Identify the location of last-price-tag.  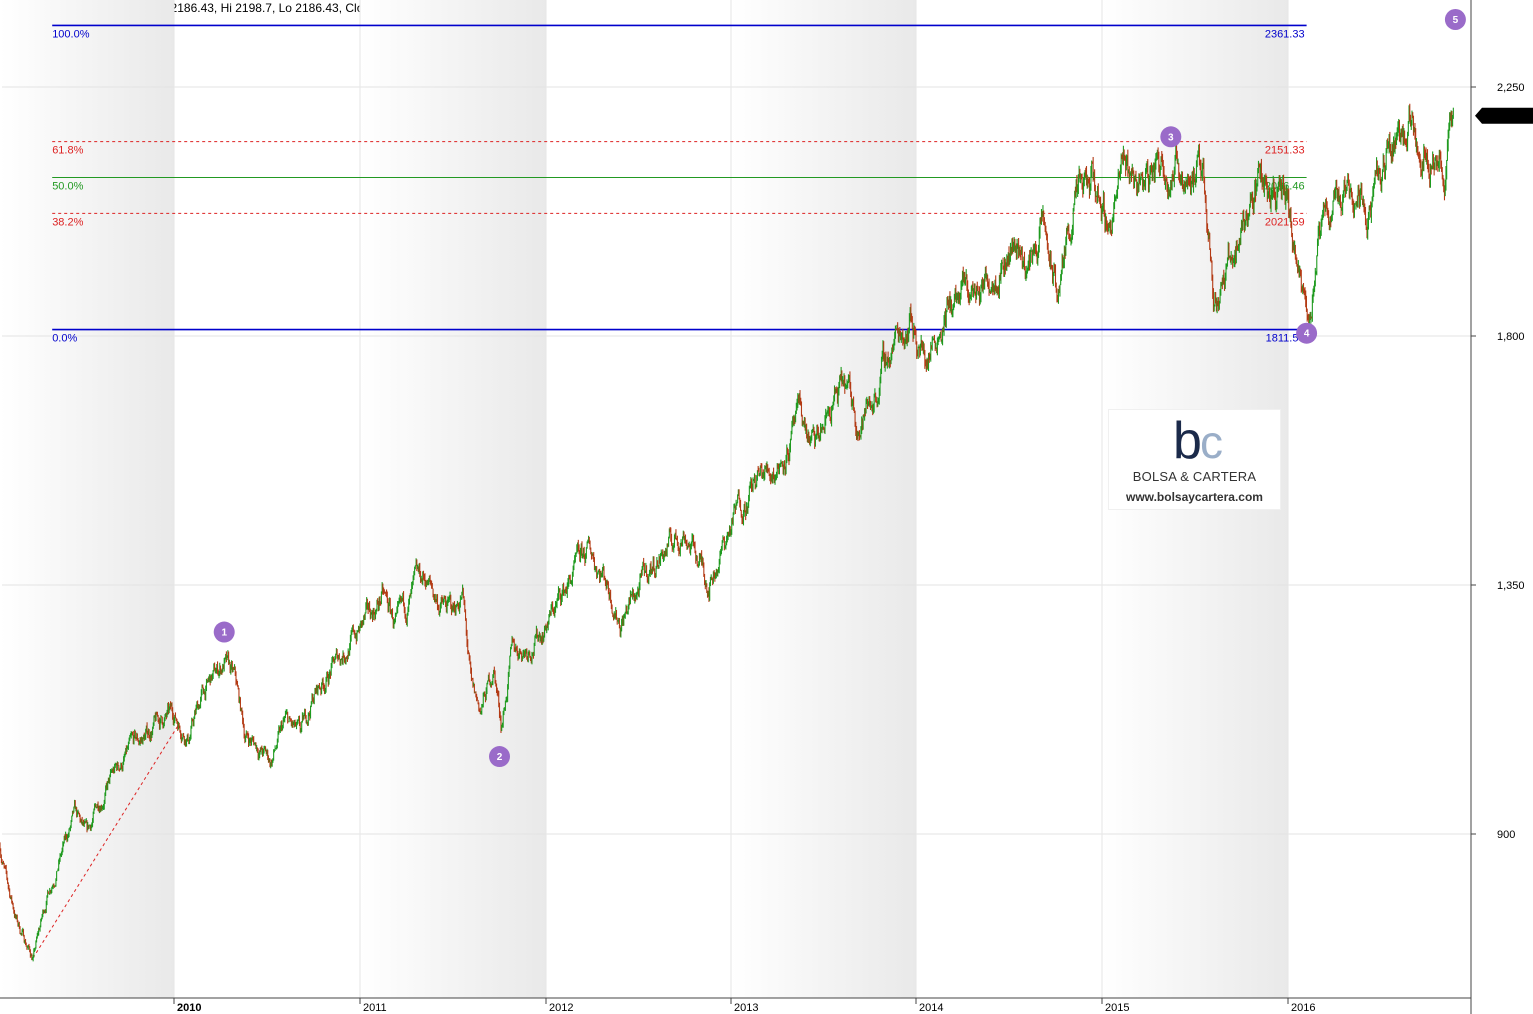
(1504, 115).